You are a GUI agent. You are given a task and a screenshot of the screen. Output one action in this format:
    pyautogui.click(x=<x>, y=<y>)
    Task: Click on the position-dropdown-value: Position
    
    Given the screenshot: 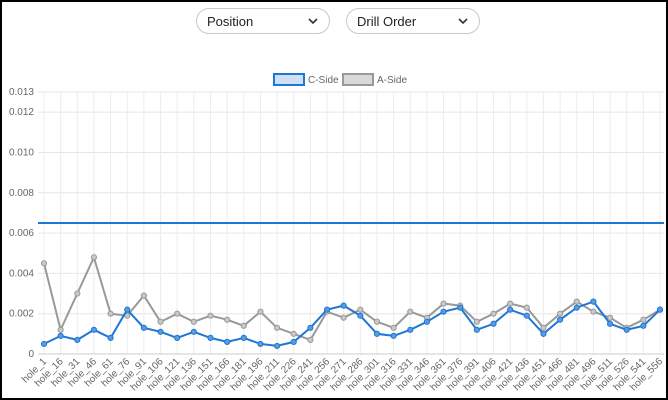 What is the action you would take?
    pyautogui.click(x=230, y=21)
    